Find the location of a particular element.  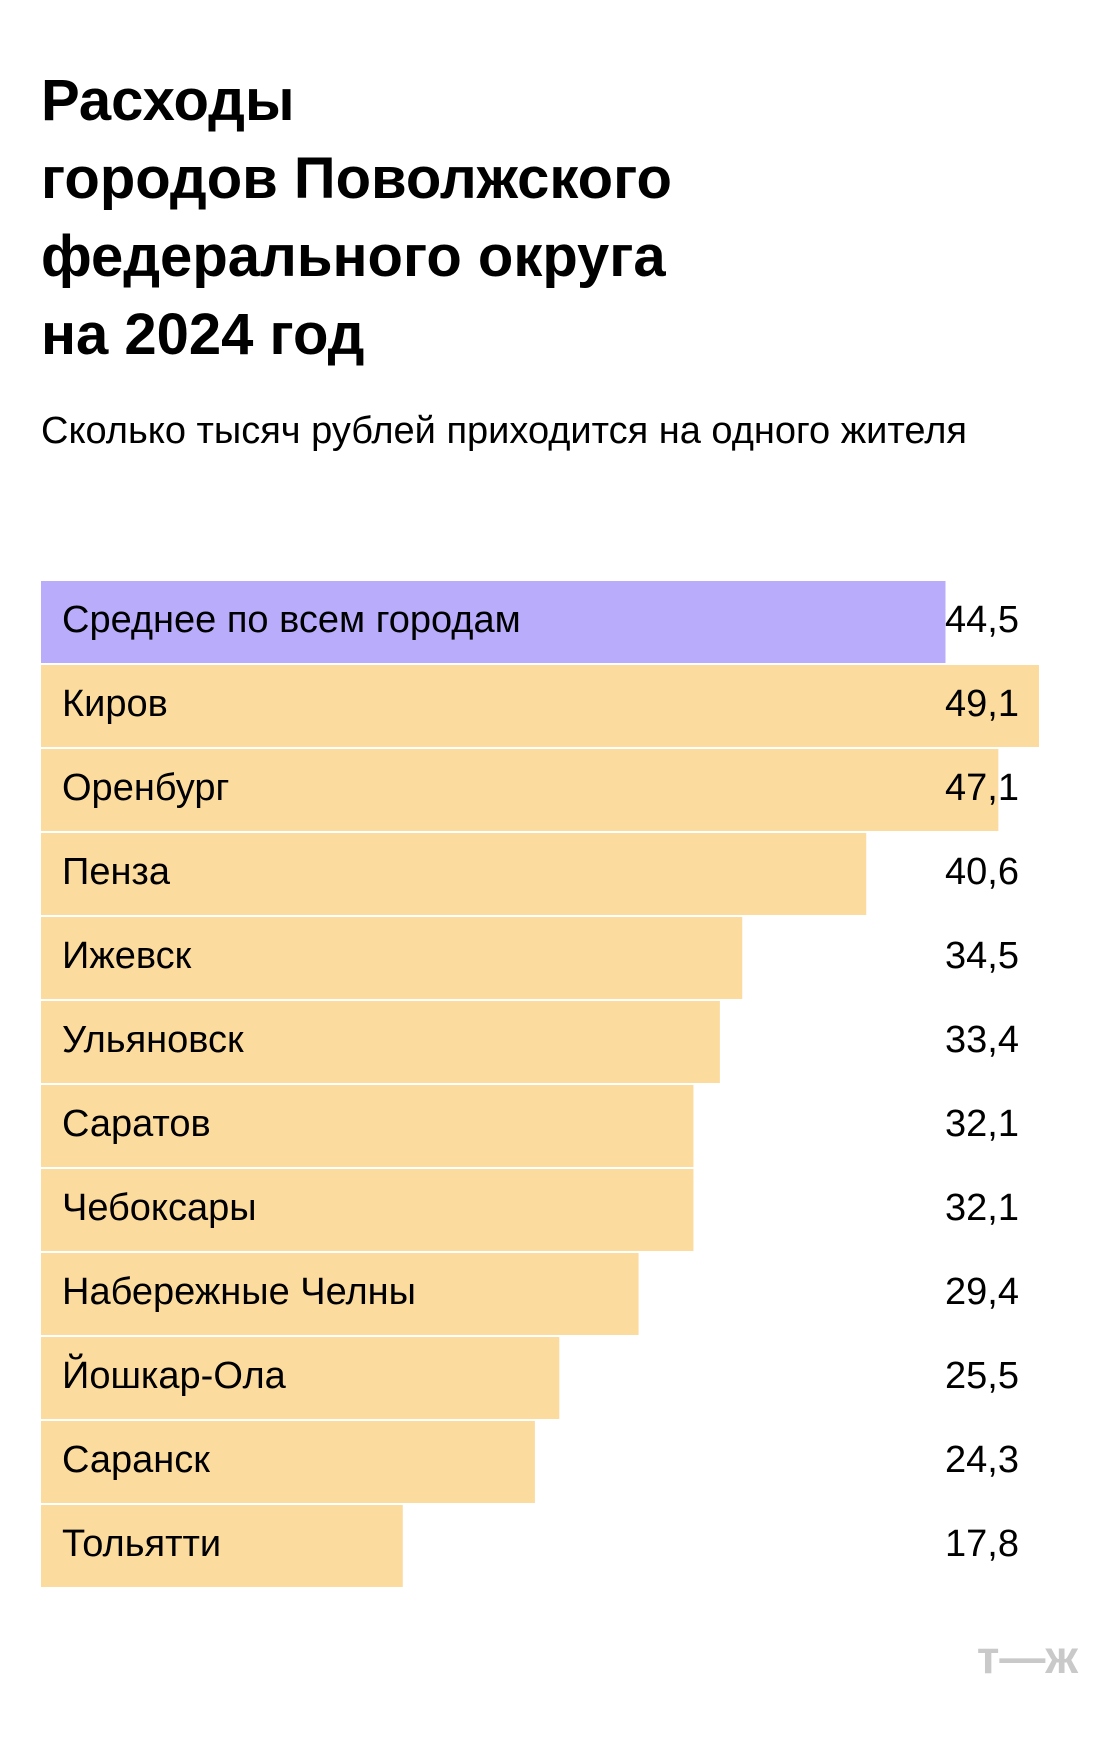

category-label: Йошкар-Ола is located at coordinates (174, 1374).